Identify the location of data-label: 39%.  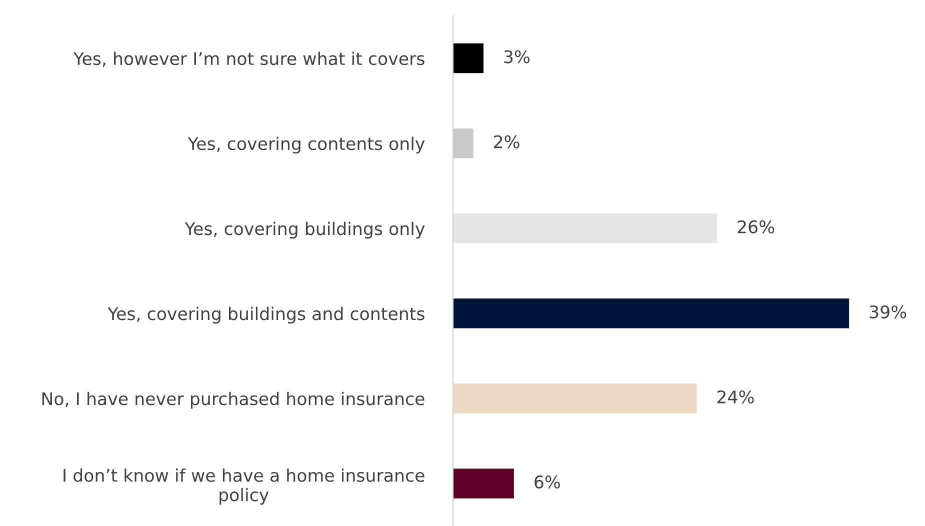
(888, 311).